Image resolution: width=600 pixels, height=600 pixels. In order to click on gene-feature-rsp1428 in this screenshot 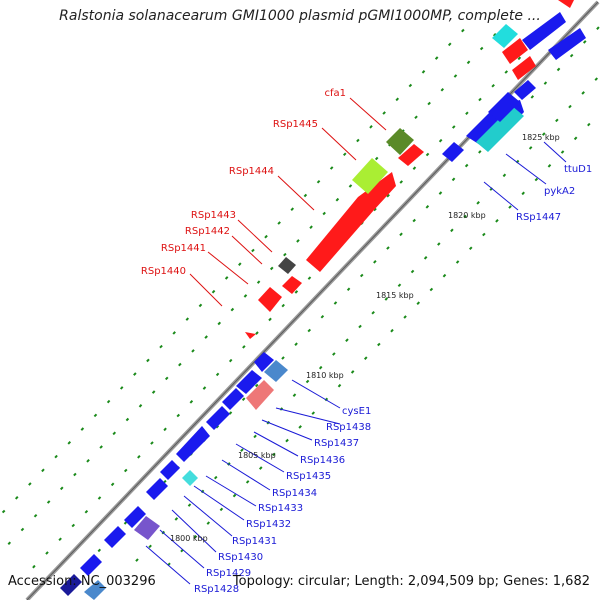, I will do `click(115, 537)`.